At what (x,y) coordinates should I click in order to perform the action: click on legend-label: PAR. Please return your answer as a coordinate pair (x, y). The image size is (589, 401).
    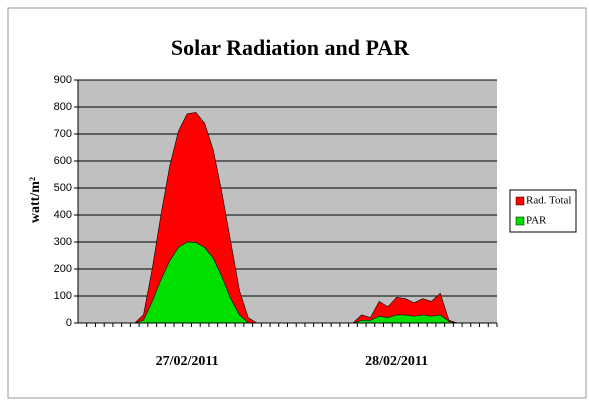
    Looking at the image, I should click on (536, 221).